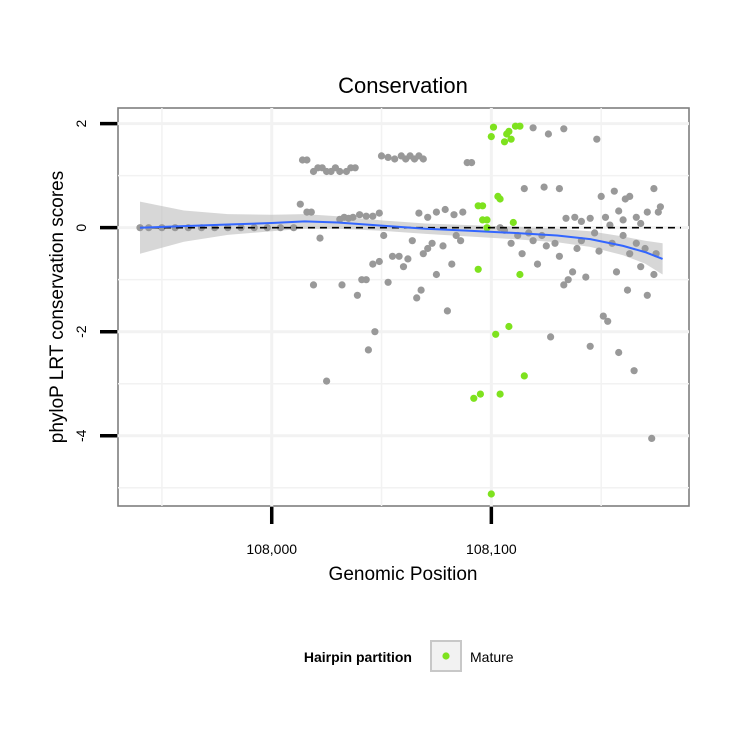 This screenshot has width=750, height=750. What do you see at coordinates (358, 657) in the screenshot?
I see `legend-title: Hairpin partition` at bounding box center [358, 657].